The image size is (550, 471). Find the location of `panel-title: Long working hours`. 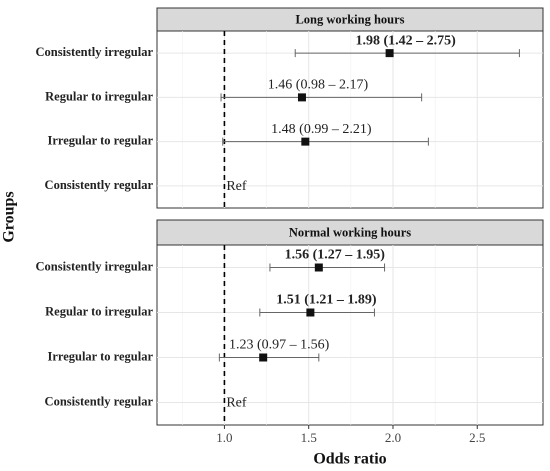

panel-title: Long working hours is located at coordinates (349, 19).